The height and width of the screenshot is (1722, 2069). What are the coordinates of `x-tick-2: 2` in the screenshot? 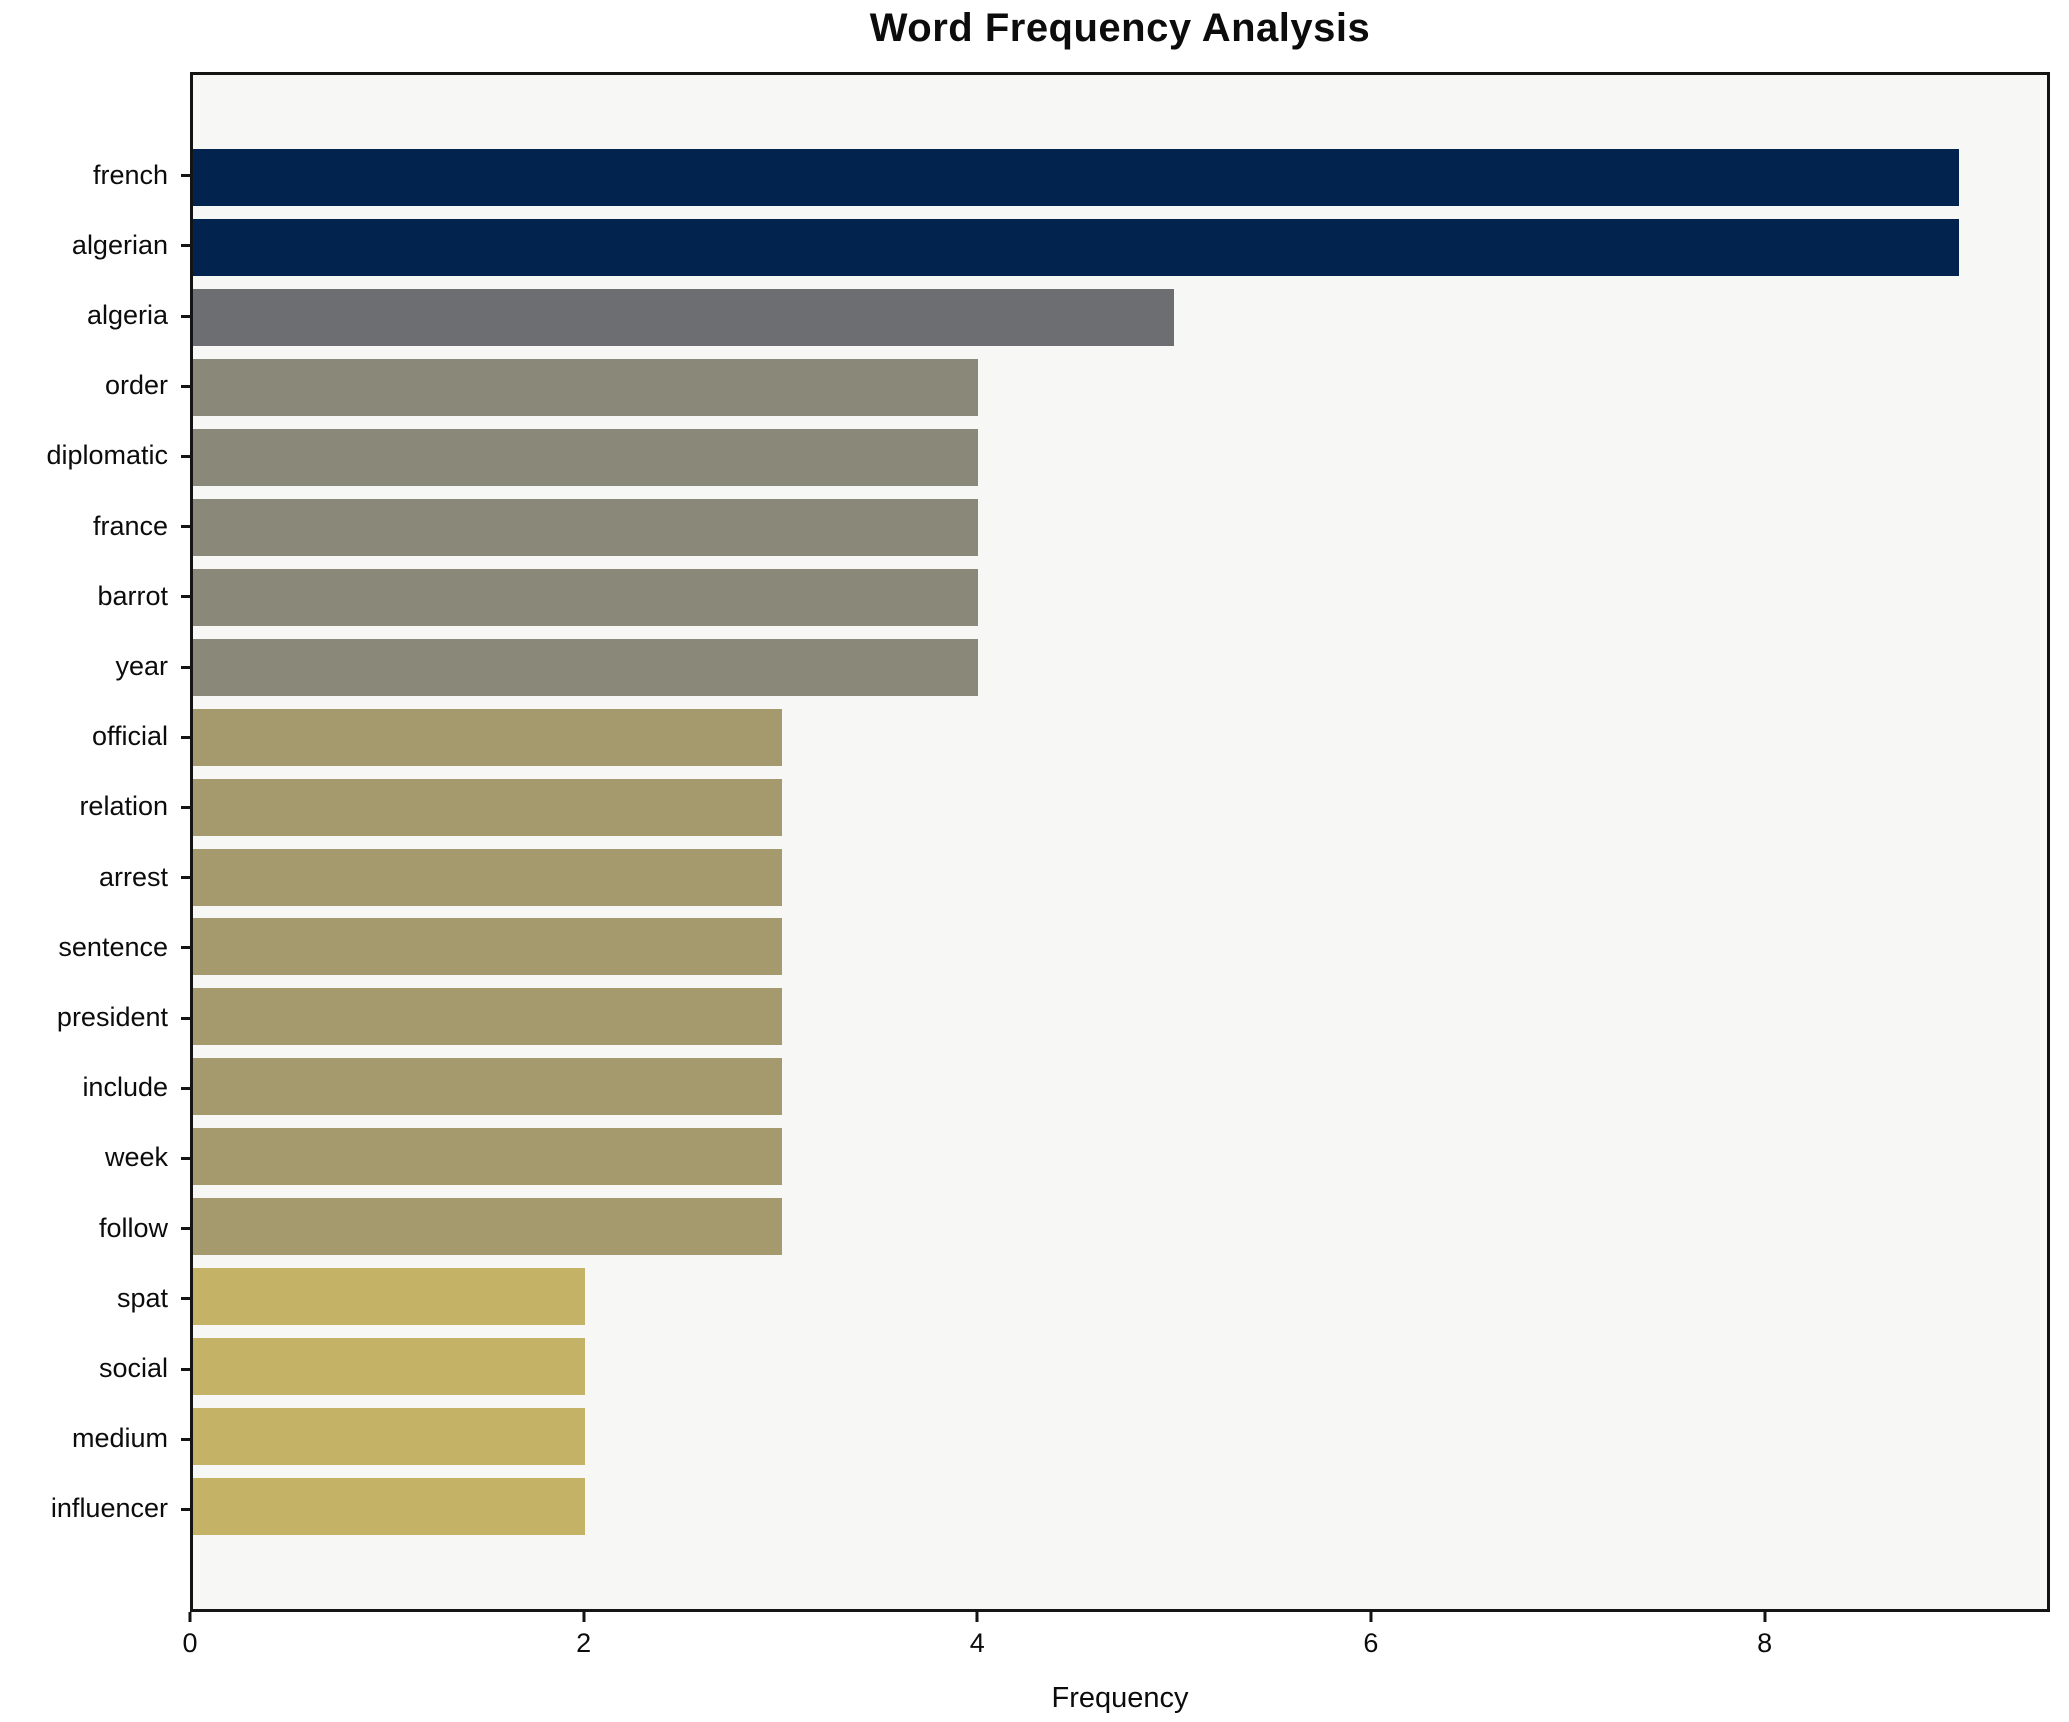 It's located at (583, 1635).